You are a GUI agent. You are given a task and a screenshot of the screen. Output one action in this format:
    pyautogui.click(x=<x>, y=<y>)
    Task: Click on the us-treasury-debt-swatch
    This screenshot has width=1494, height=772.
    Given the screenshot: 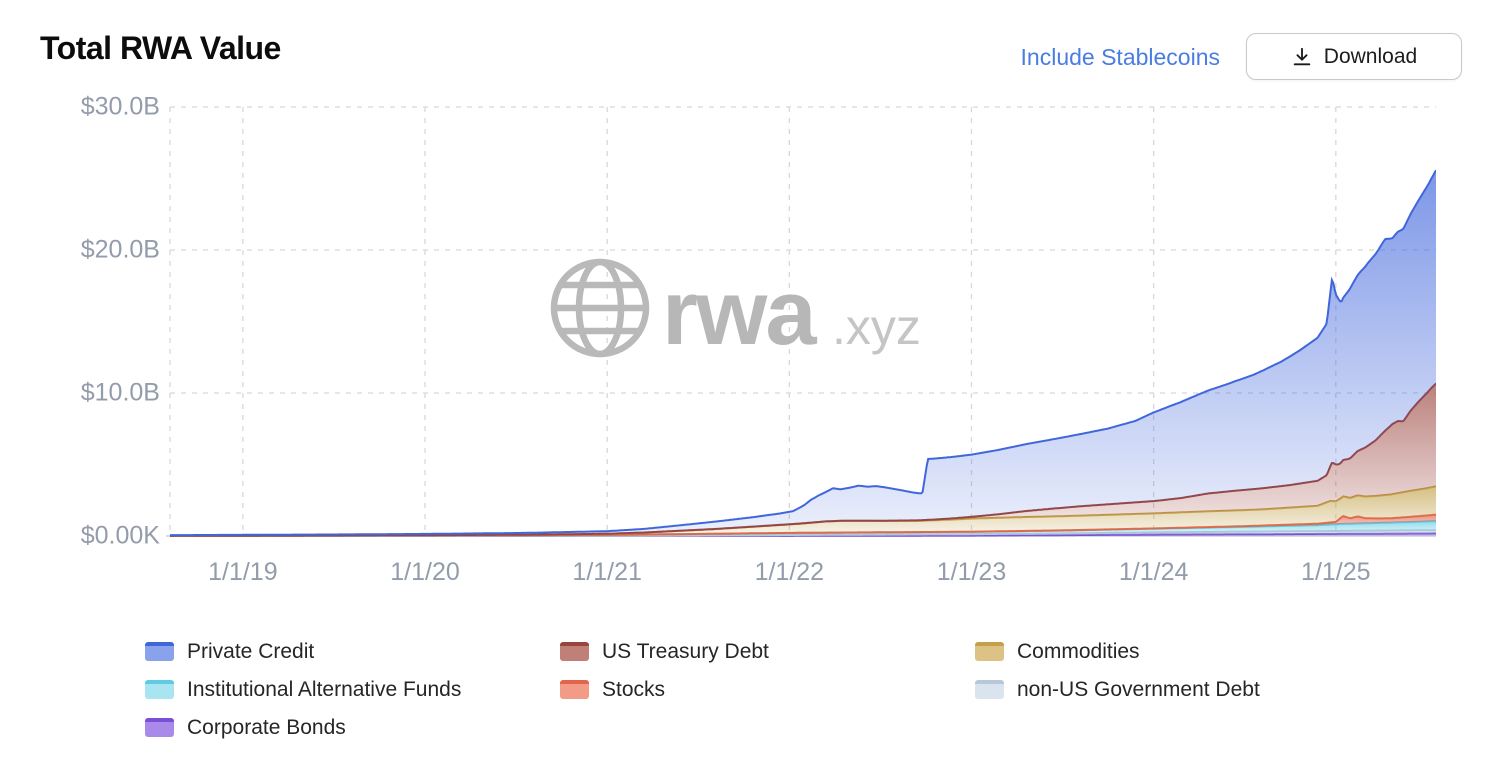 What is the action you would take?
    pyautogui.click(x=574, y=651)
    